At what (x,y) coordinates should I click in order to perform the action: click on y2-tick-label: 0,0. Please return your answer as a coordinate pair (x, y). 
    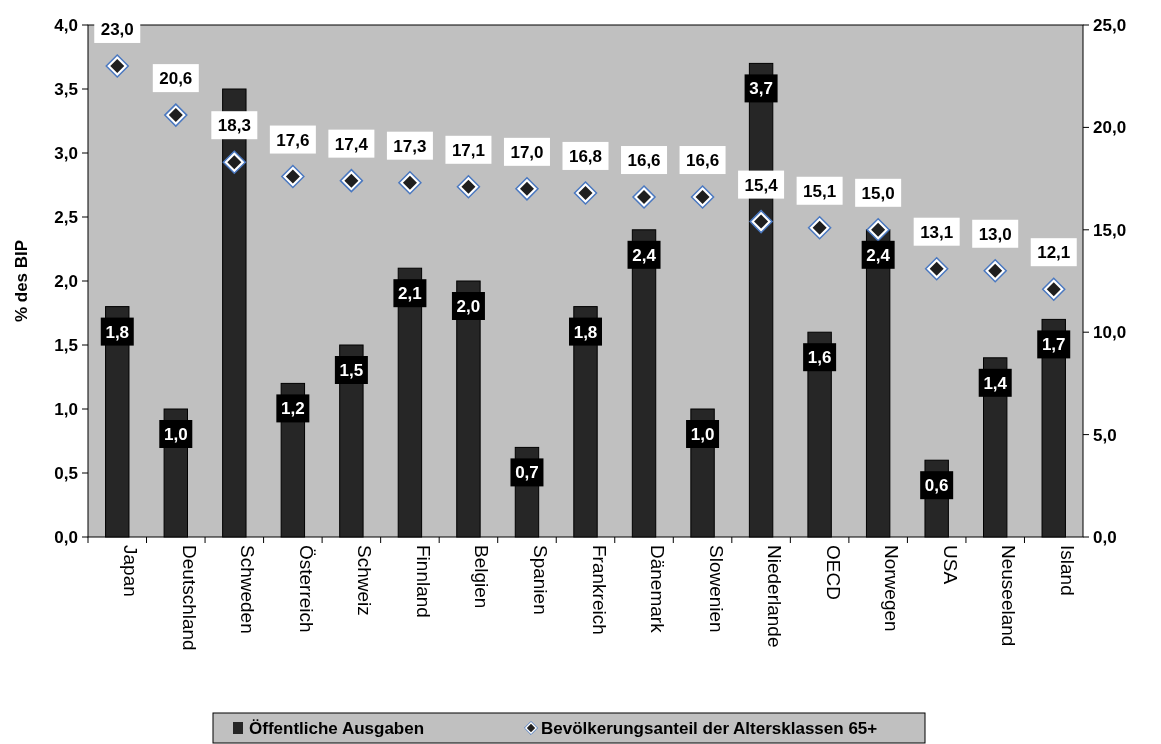
    Looking at the image, I should click on (1105, 537).